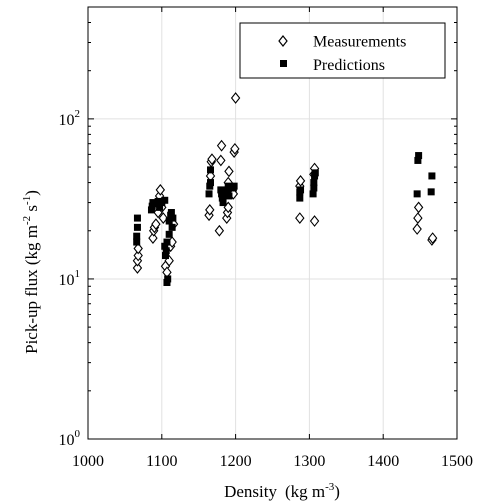  What do you see at coordinates (283, 63) in the screenshot?
I see `legend-square-icon` at bounding box center [283, 63].